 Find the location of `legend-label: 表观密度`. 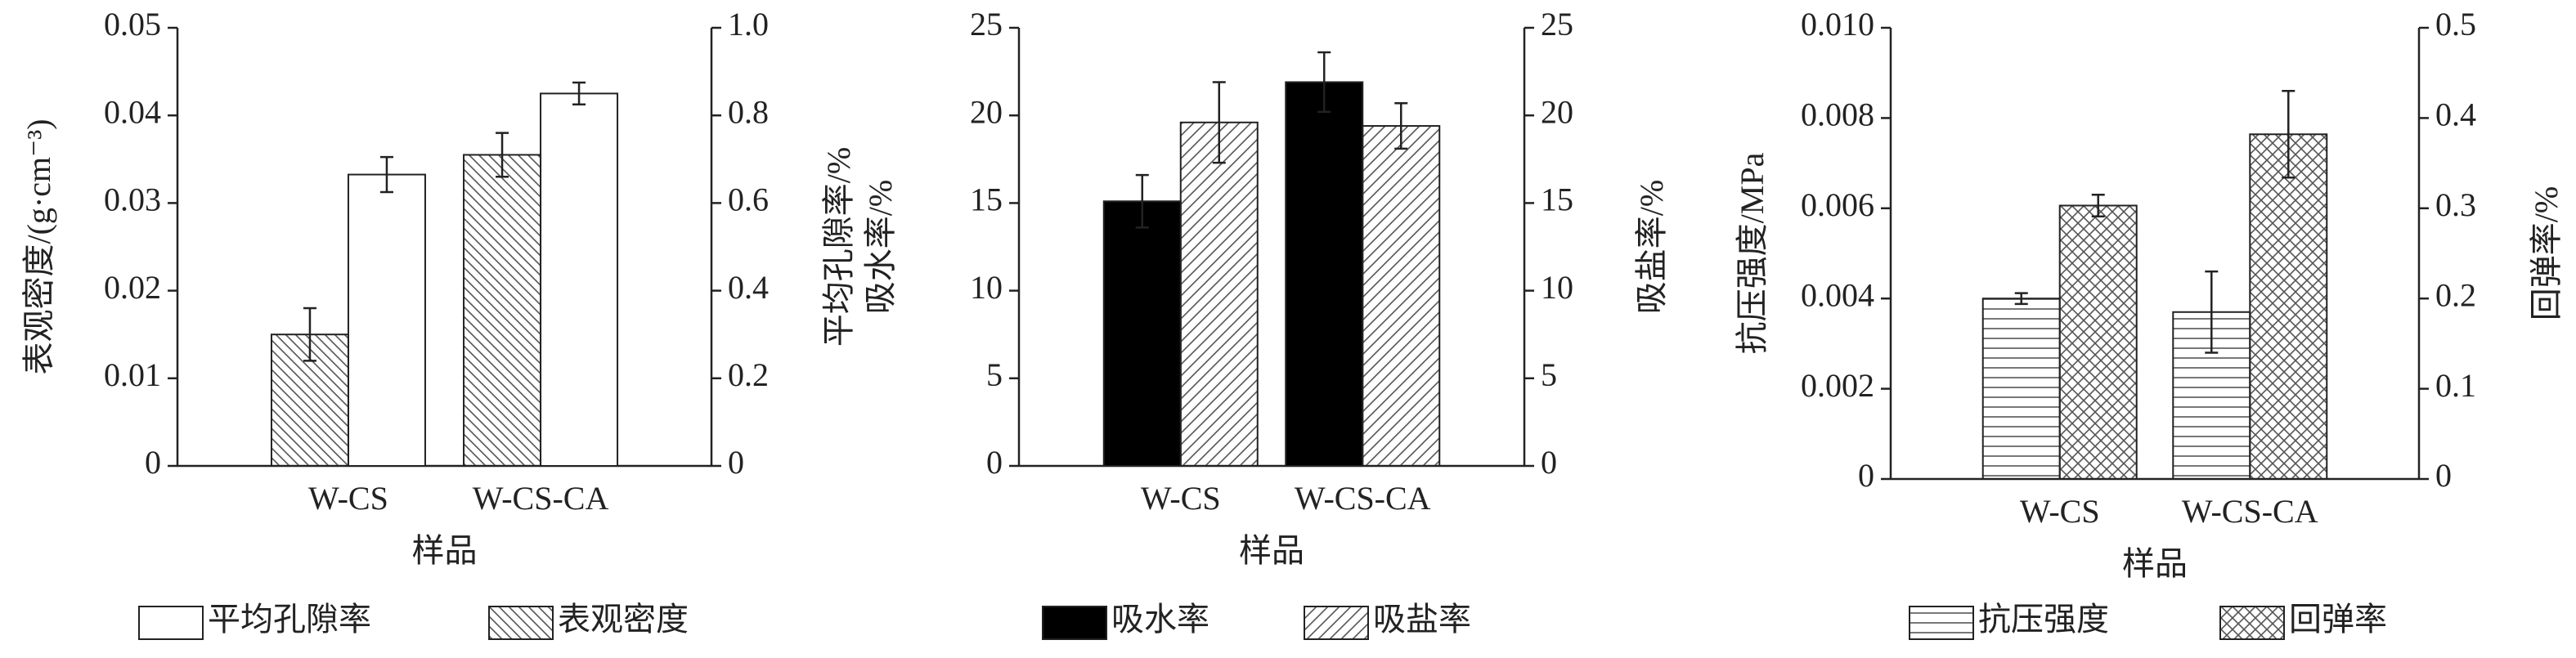

legend-label: 表观密度 is located at coordinates (623, 619).